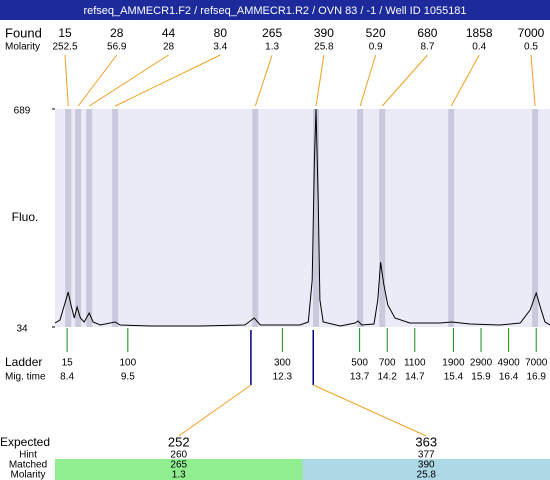  What do you see at coordinates (426, 455) in the screenshot?
I see `hint-value: 377` at bounding box center [426, 455].